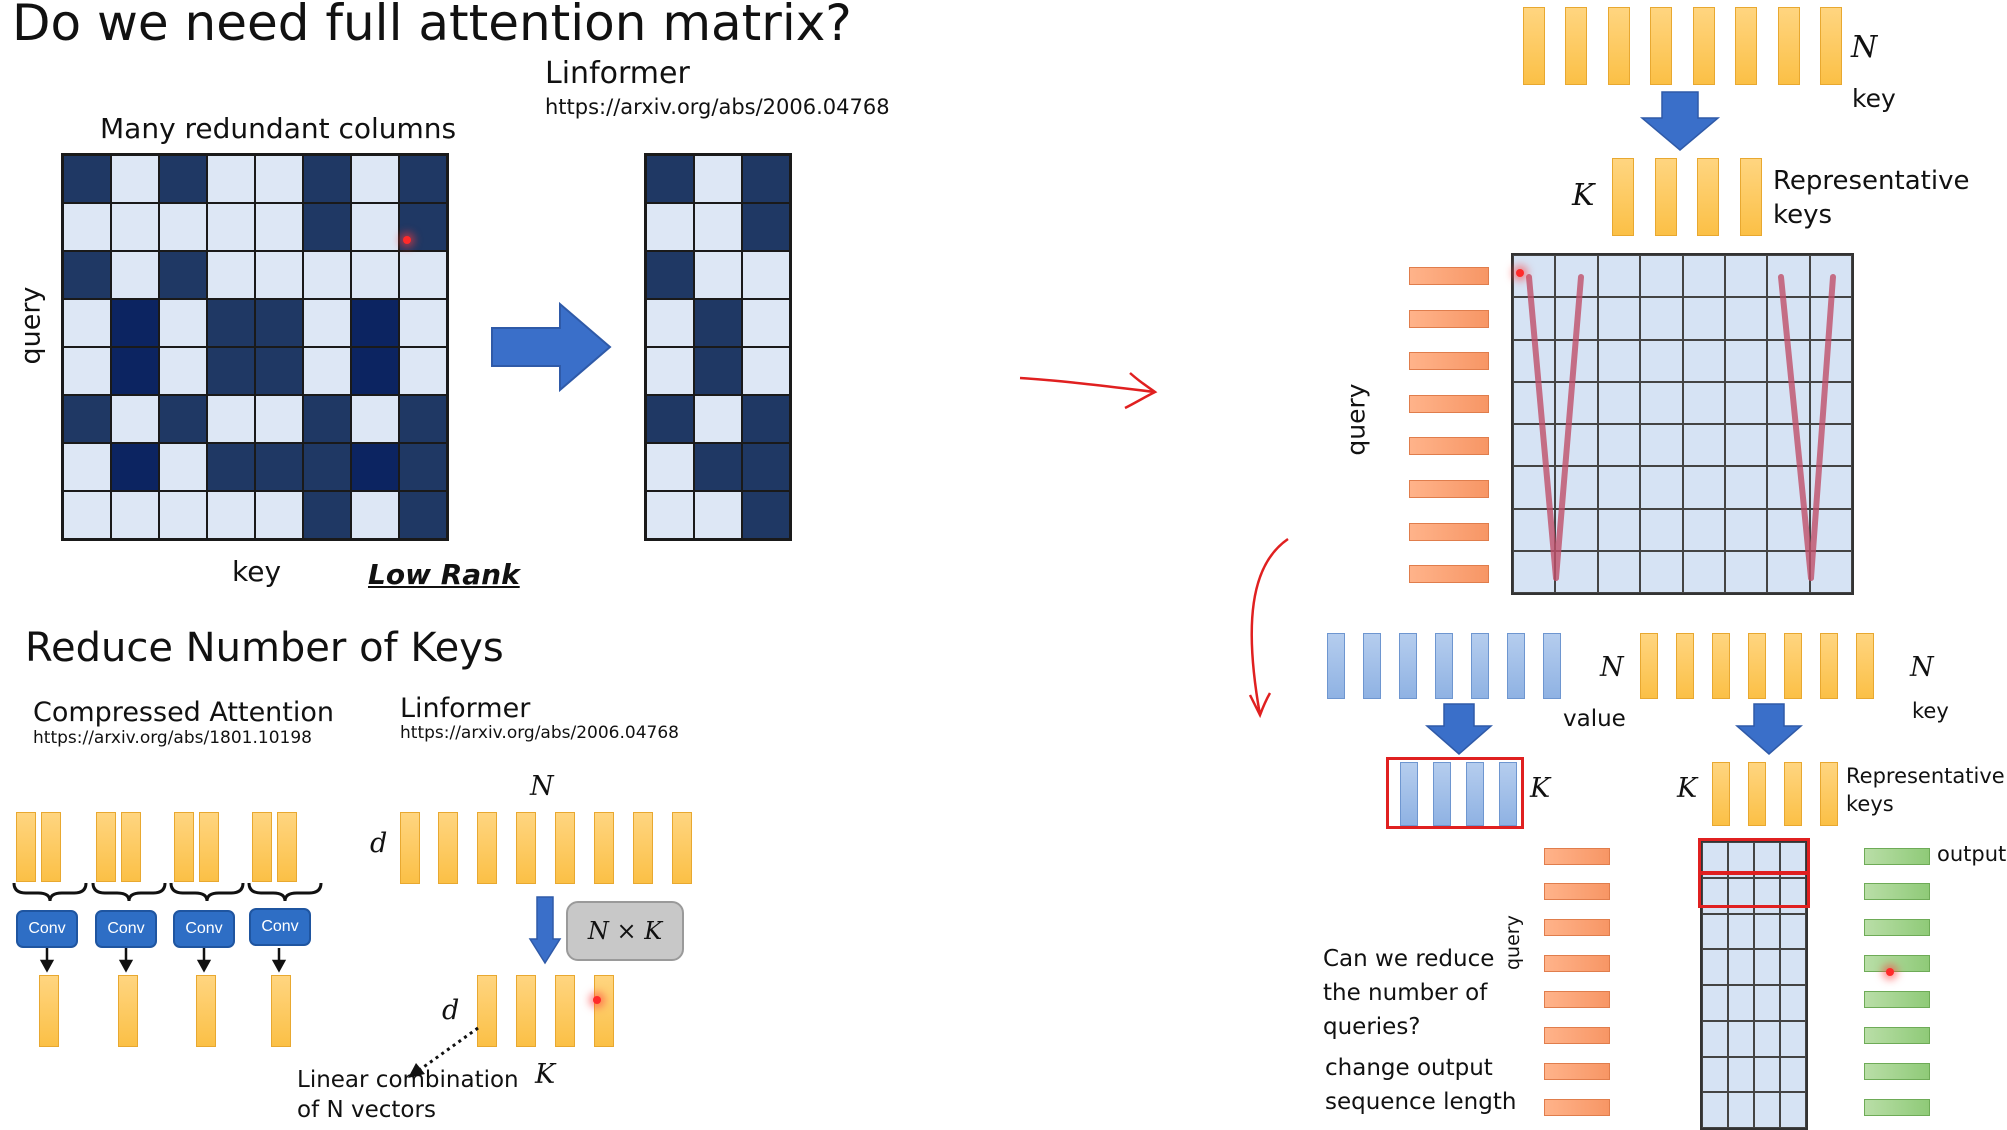 This screenshot has height=1130, width=2007. Describe the element at coordinates (408, 1080) in the screenshot. I see `linear-combination-line1: Linear combination` at that location.